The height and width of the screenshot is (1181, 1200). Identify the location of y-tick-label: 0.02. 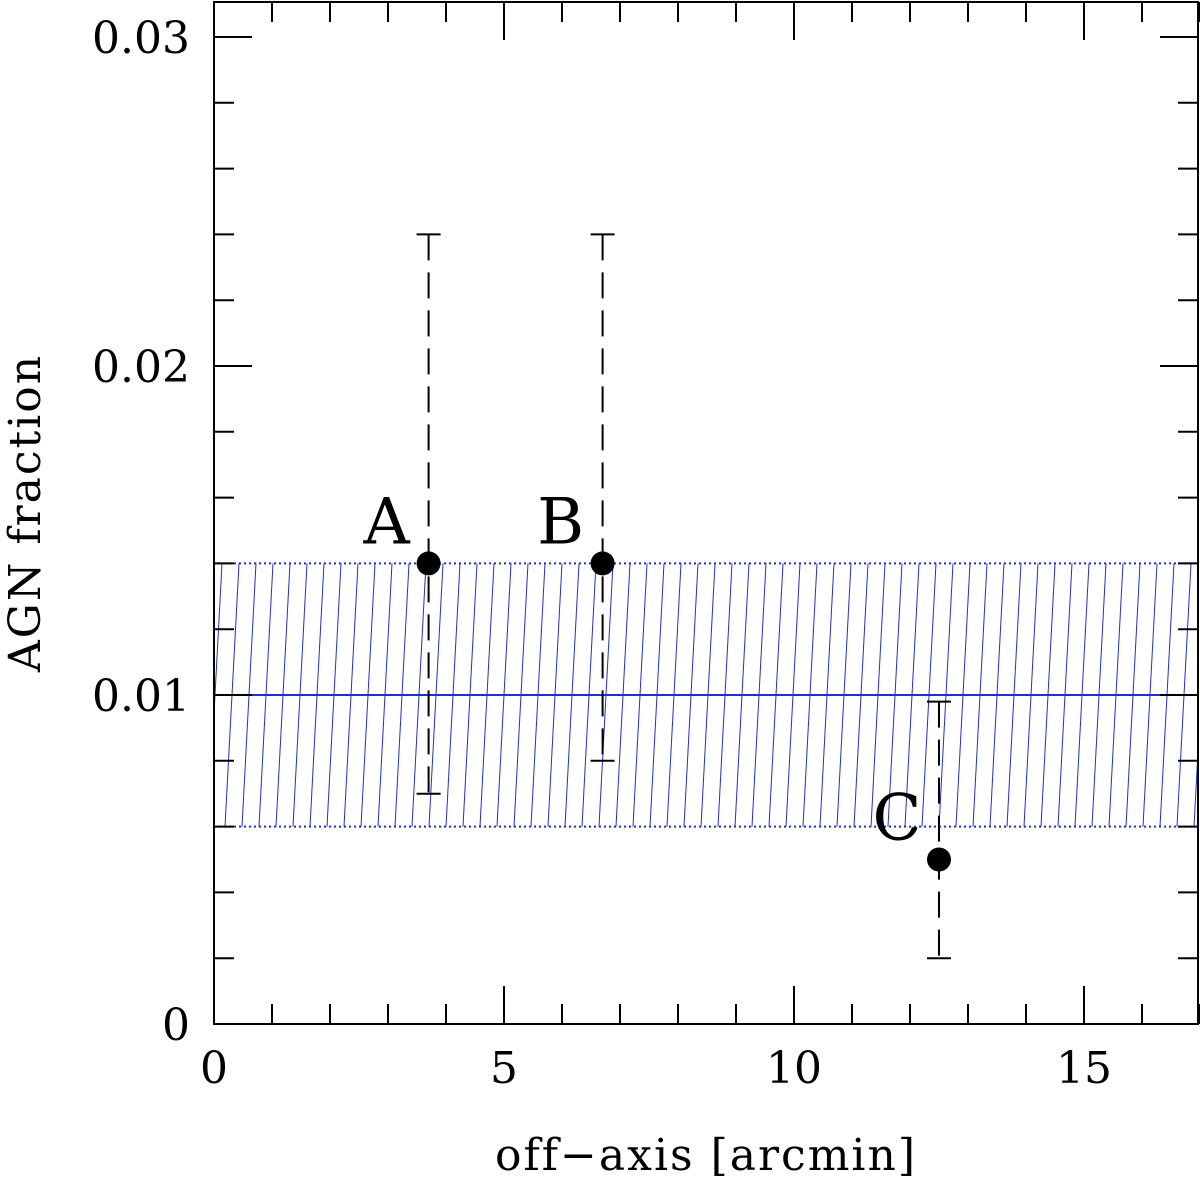
(141, 367).